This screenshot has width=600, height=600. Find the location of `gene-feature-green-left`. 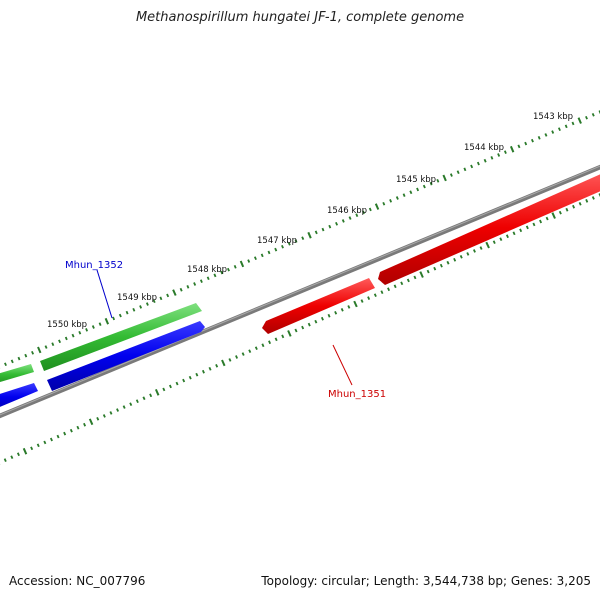

gene-feature-green-left is located at coordinates (17, 373).